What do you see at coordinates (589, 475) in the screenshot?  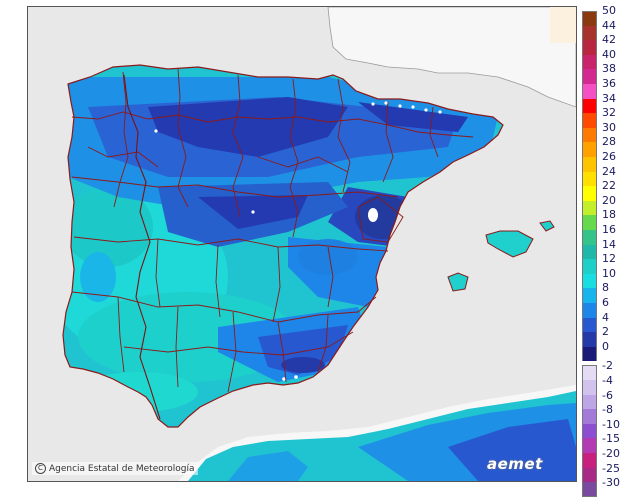 I see `legend-swatch-neg25` at bounding box center [589, 475].